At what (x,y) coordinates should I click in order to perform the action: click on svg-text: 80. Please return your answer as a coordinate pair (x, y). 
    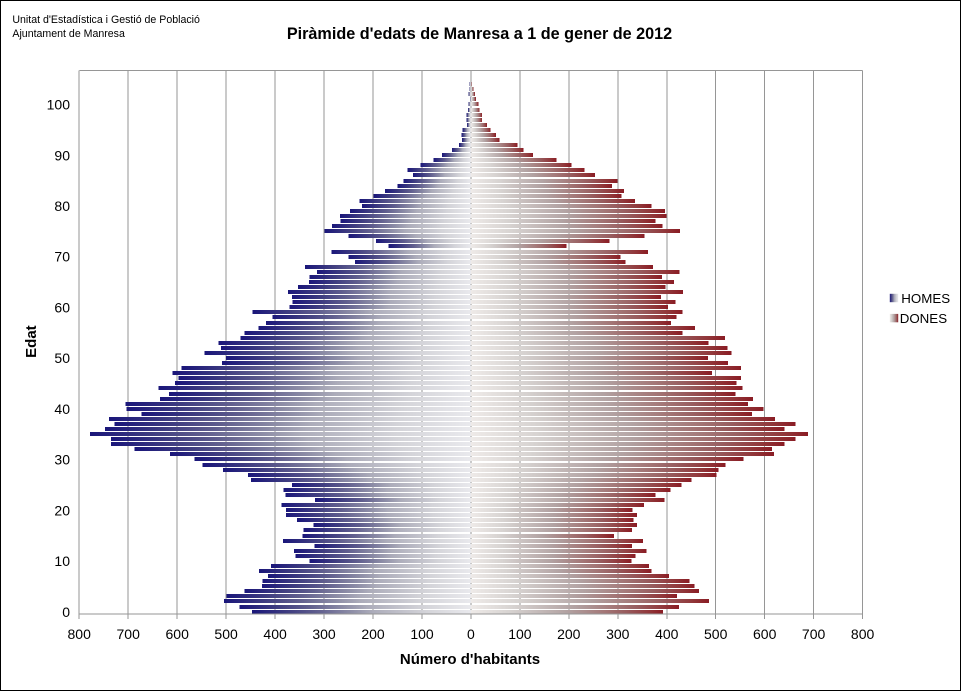
    Looking at the image, I should click on (62, 206).